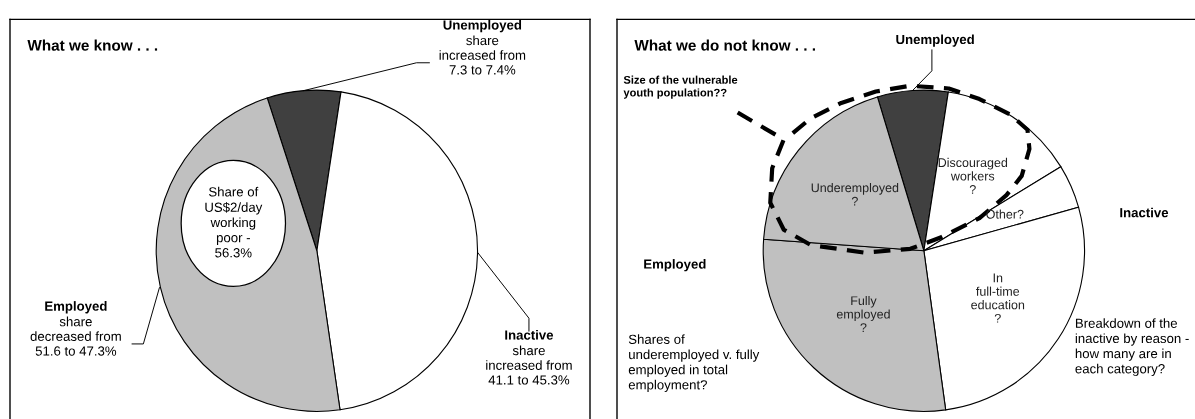 This screenshot has width=1195, height=419. What do you see at coordinates (680, 87) in the screenshot?
I see `text: Size of the vulnerable youth population??` at bounding box center [680, 87].